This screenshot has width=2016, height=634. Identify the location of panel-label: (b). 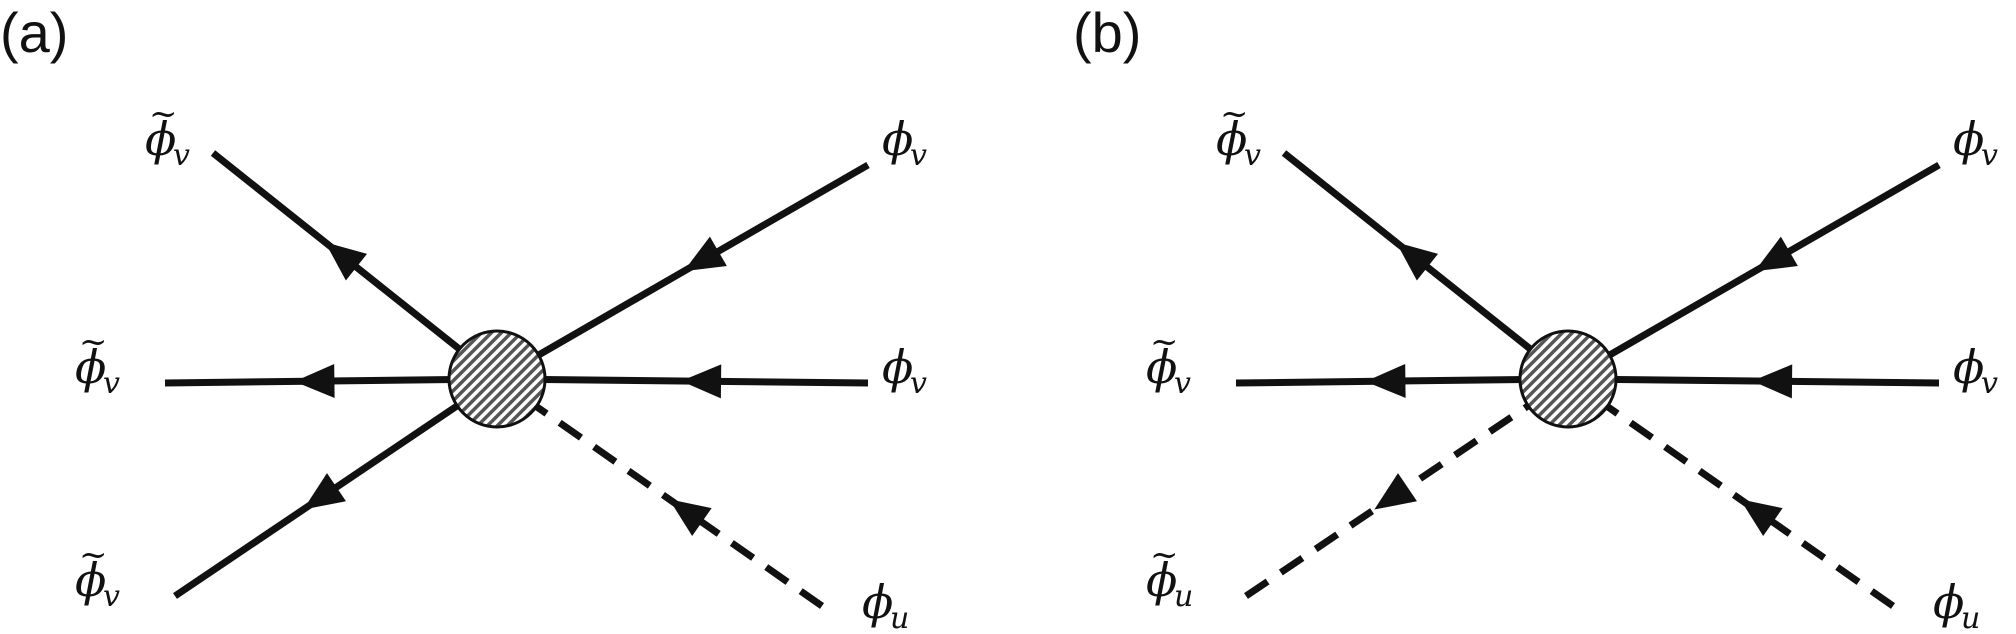
(1107, 32).